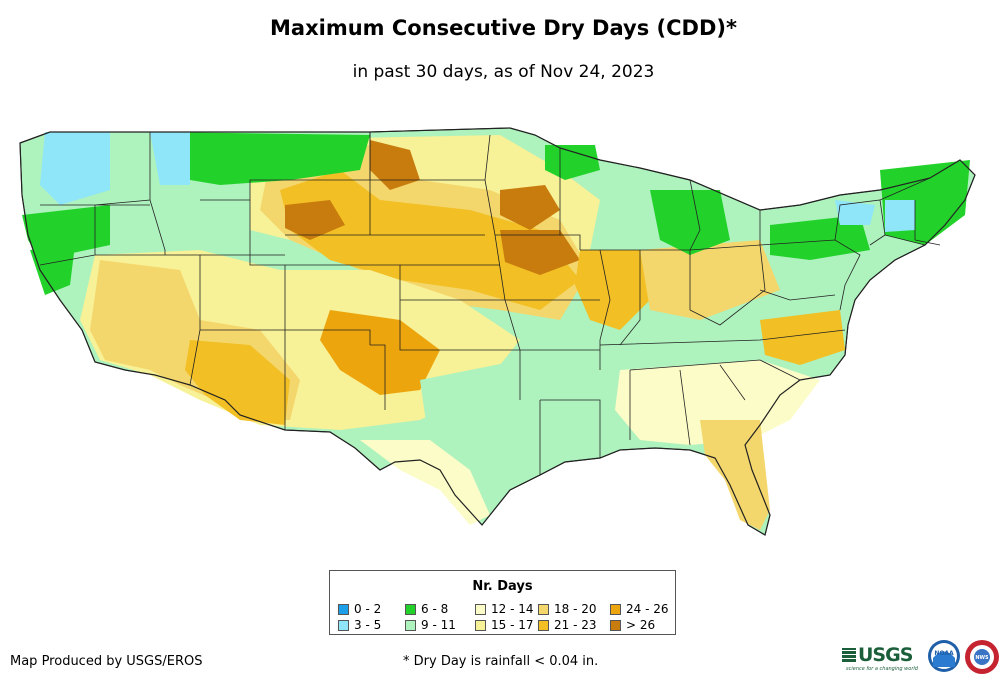  What do you see at coordinates (395, 165) in the screenshot?
I see `zone-26plus-dakotas` at bounding box center [395, 165].